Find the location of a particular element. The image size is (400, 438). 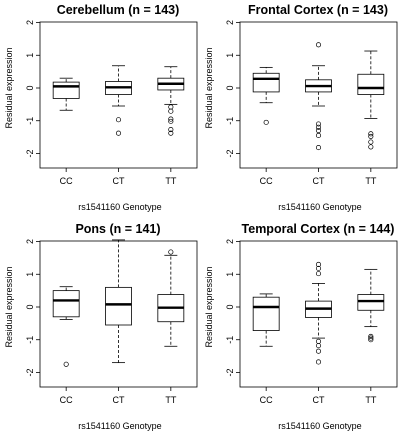

chart-title: Pons (n = 141) is located at coordinates (117, 229).